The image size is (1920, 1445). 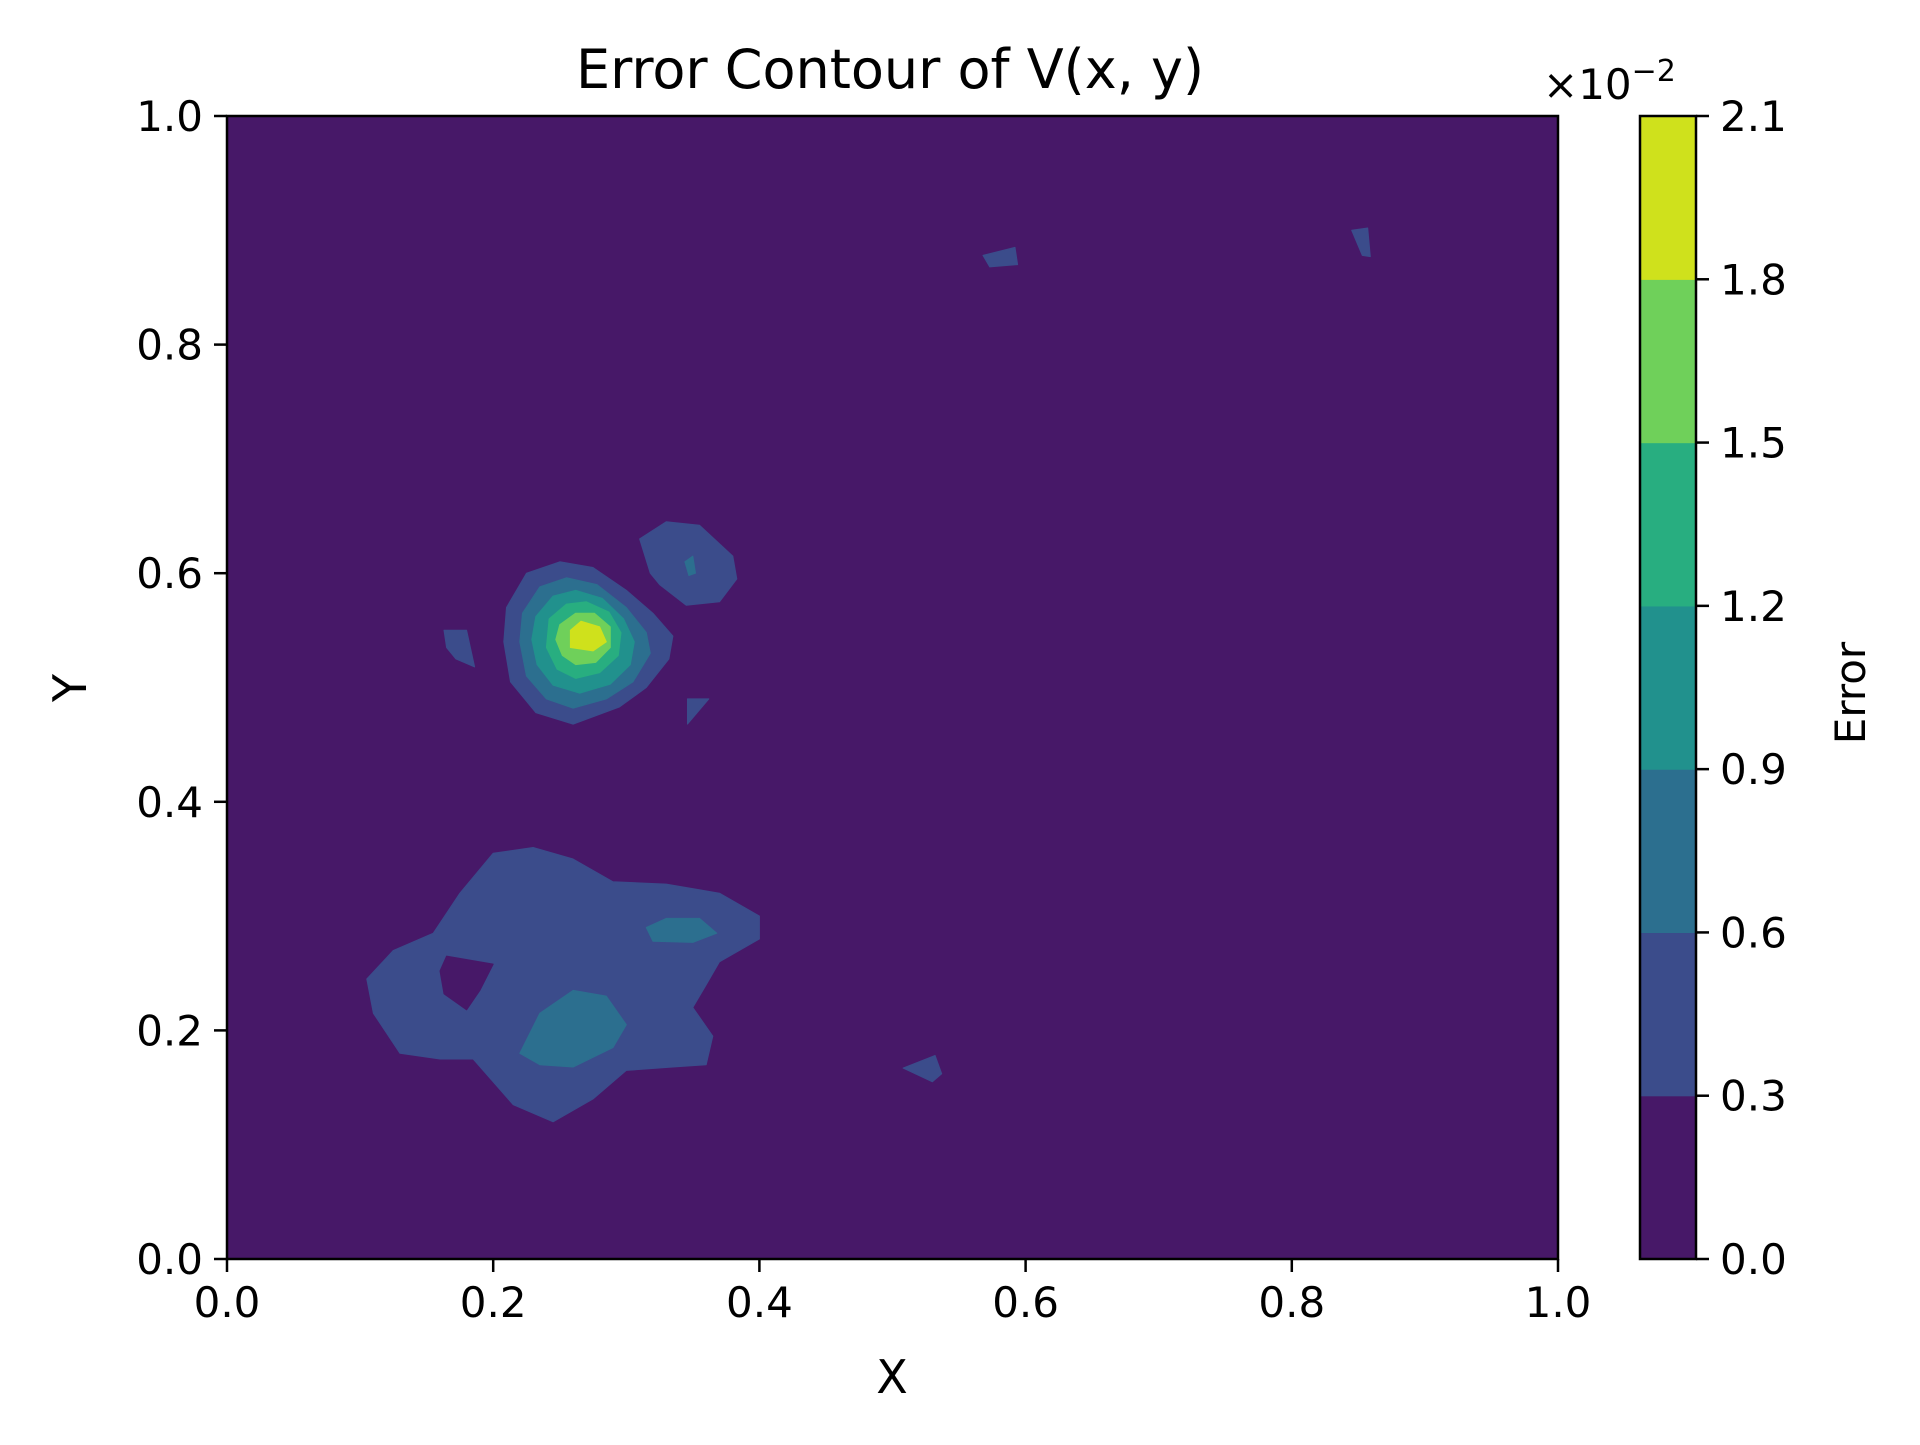 I want to click on colorbar: 0.0 0.3 0.6 0.9 1.2 1.5 1.8 2.1, so click(x=1712, y=688).